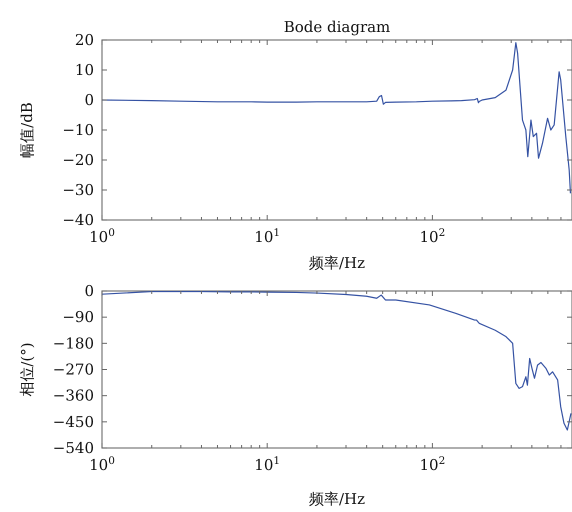 The image size is (572, 512). I want to click on y-tick-label: −270, so click(73, 369).